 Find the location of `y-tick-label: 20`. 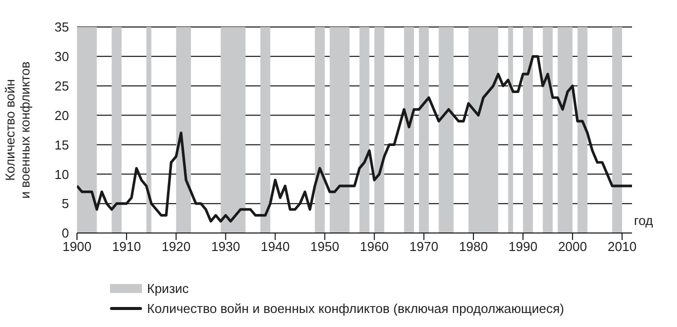

y-tick-label: 20 is located at coordinates (61, 115).